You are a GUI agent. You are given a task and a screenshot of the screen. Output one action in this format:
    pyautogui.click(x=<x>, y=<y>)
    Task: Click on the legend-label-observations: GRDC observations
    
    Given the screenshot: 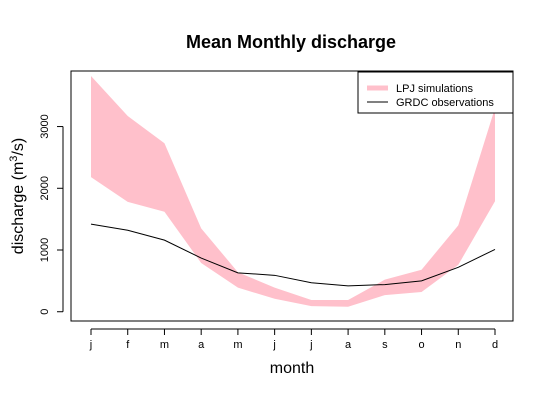 What is the action you would take?
    pyautogui.click(x=445, y=103)
    